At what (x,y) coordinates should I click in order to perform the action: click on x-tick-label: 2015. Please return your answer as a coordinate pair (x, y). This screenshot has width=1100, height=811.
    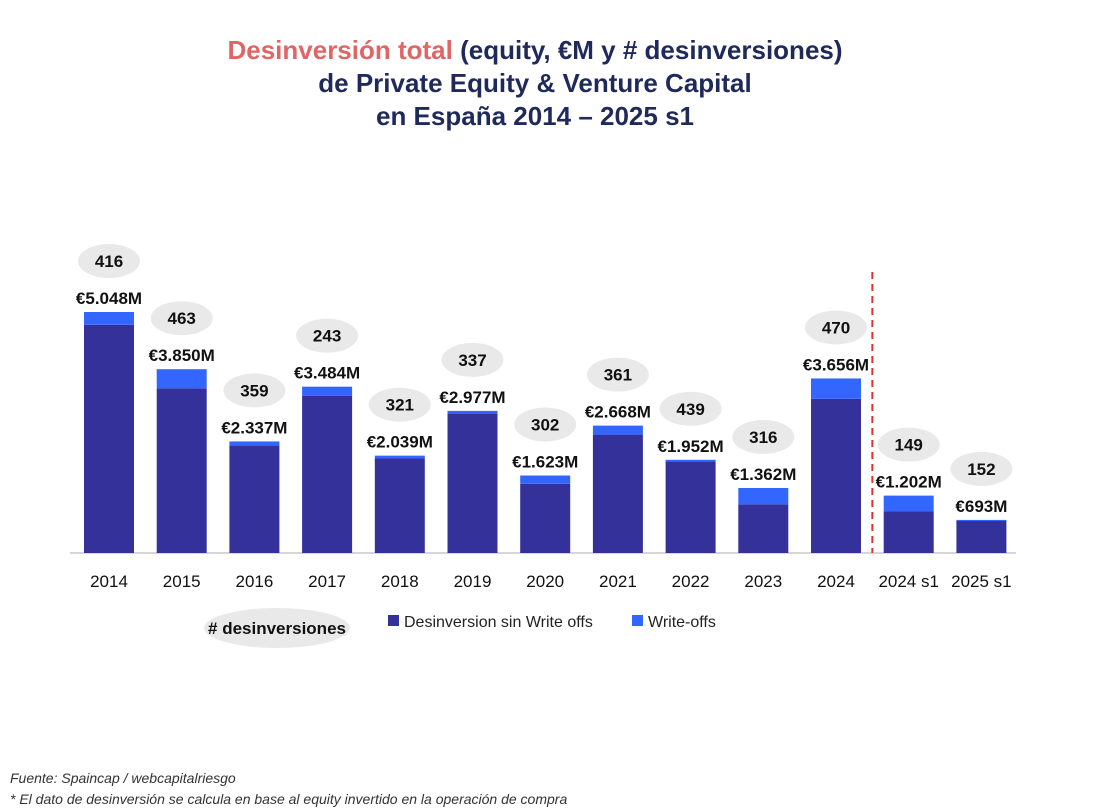
    Looking at the image, I should click on (182, 581).